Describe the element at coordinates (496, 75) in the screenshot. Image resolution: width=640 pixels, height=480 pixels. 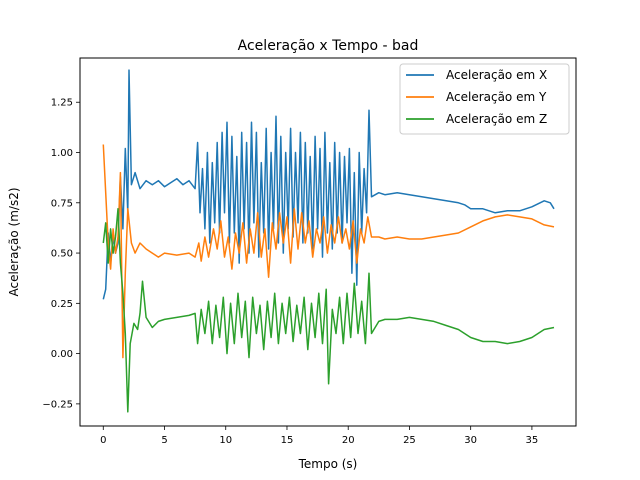
I see `legend-label-0: Aceleração em X` at that location.